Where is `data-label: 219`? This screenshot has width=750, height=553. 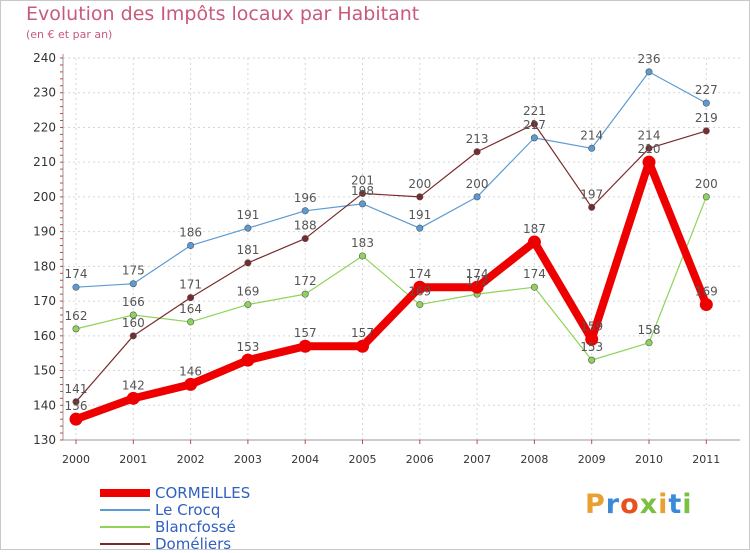 data-label: 219 is located at coordinates (706, 118).